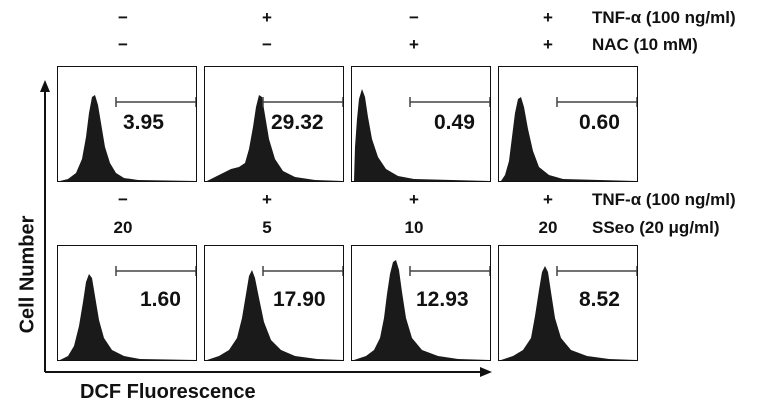 This screenshot has width=773, height=408. I want to click on bottom-cond-r1: TNF-α (100 ng/ml), so click(664, 199).